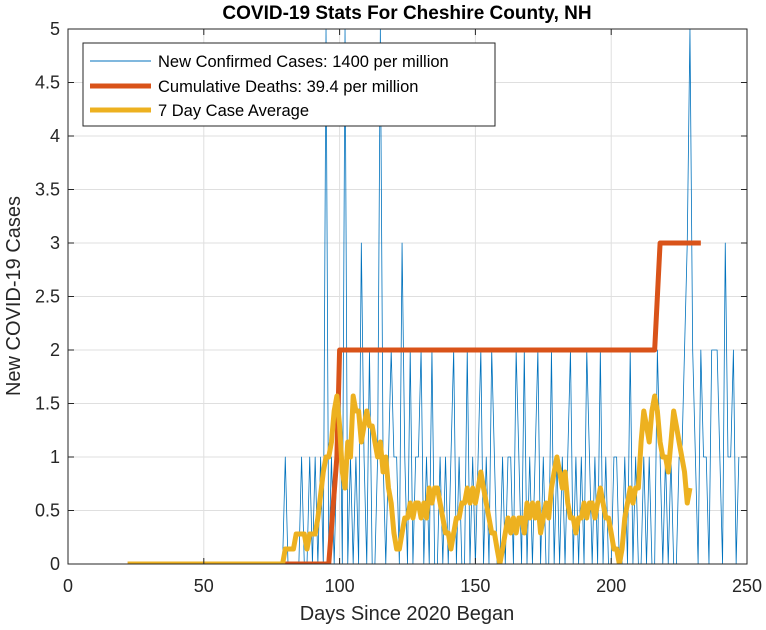  I want to click on legend-label-7day: 7 Day Case Average, so click(233, 111).